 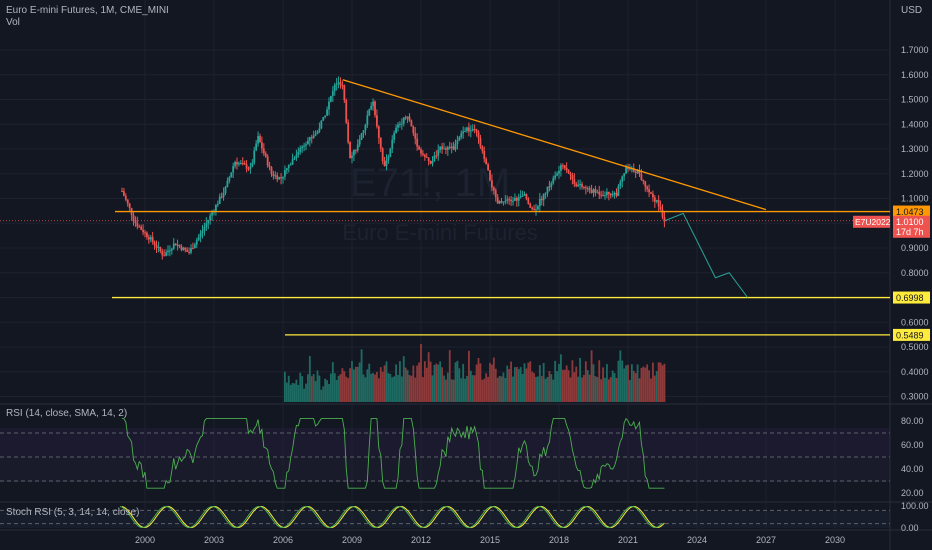 I want to click on trendline, so click(x=554, y=145).